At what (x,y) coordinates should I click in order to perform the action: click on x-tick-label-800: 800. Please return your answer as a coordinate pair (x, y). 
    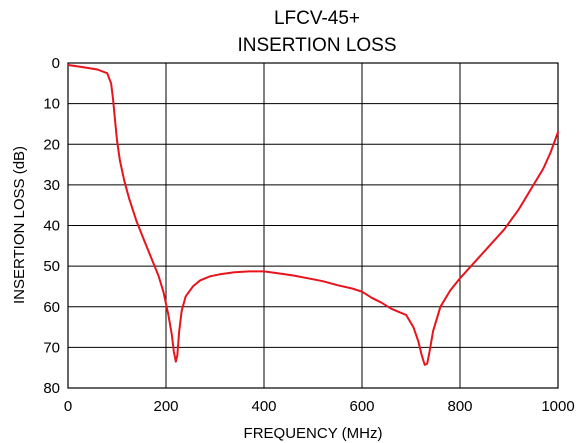
    Looking at the image, I should click on (459, 406).